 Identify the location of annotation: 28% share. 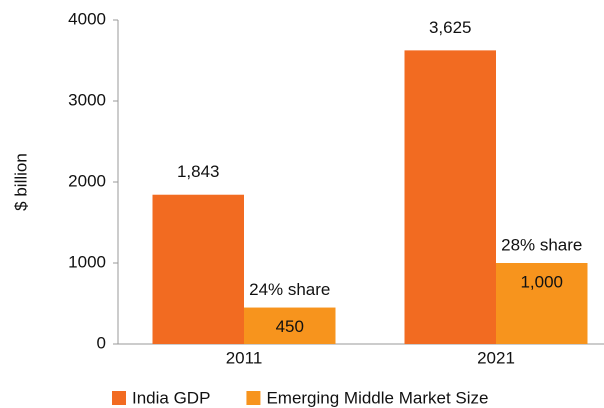
(541, 244).